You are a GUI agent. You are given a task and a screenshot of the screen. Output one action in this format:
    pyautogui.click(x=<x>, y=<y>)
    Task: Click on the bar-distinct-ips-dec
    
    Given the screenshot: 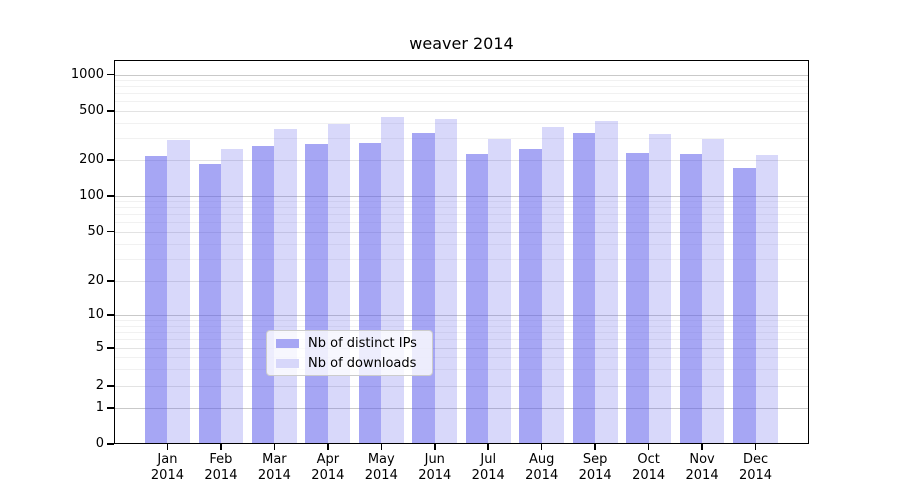 What is the action you would take?
    pyautogui.click(x=744, y=306)
    